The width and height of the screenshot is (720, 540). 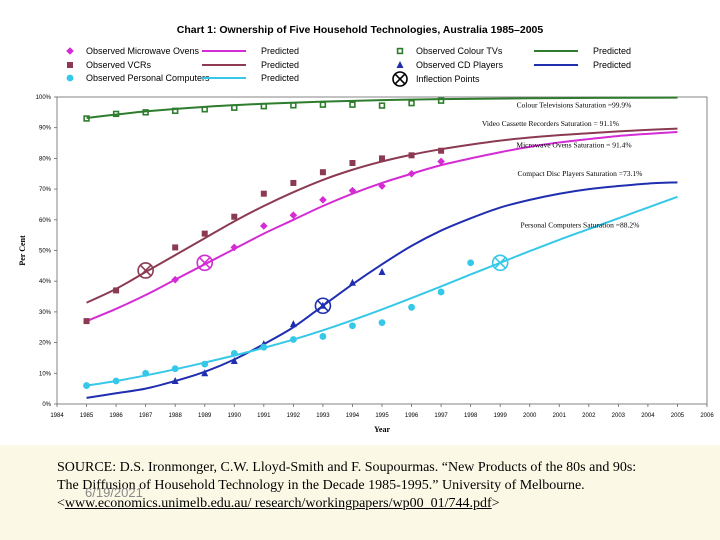 I want to click on x-tick-label: 2002, so click(x=589, y=416).